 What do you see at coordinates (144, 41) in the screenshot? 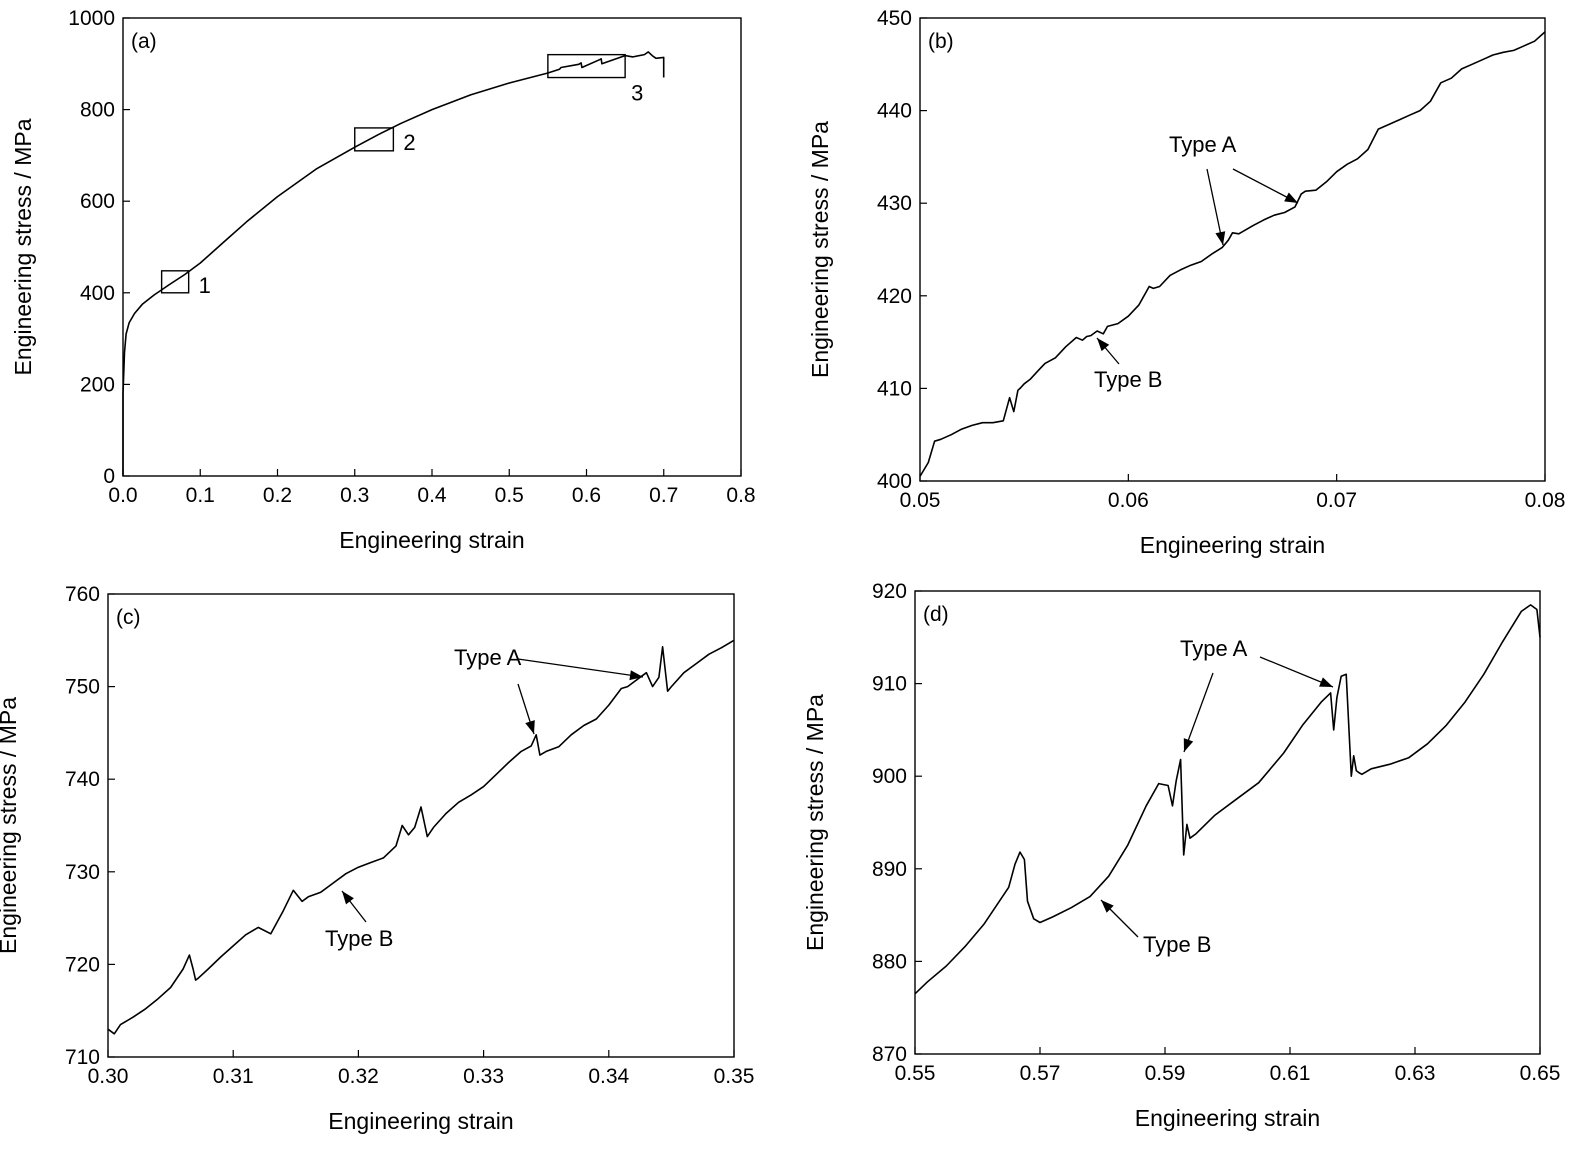
I see `panel-label: (a)` at bounding box center [144, 41].